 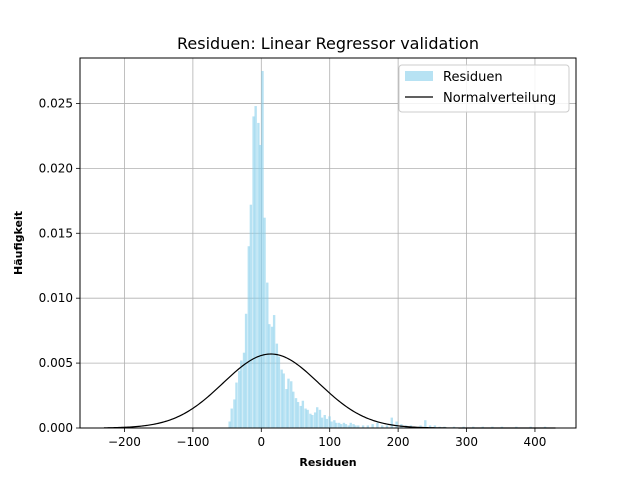 I want to click on x-tick-label: 0, so click(x=261, y=442).